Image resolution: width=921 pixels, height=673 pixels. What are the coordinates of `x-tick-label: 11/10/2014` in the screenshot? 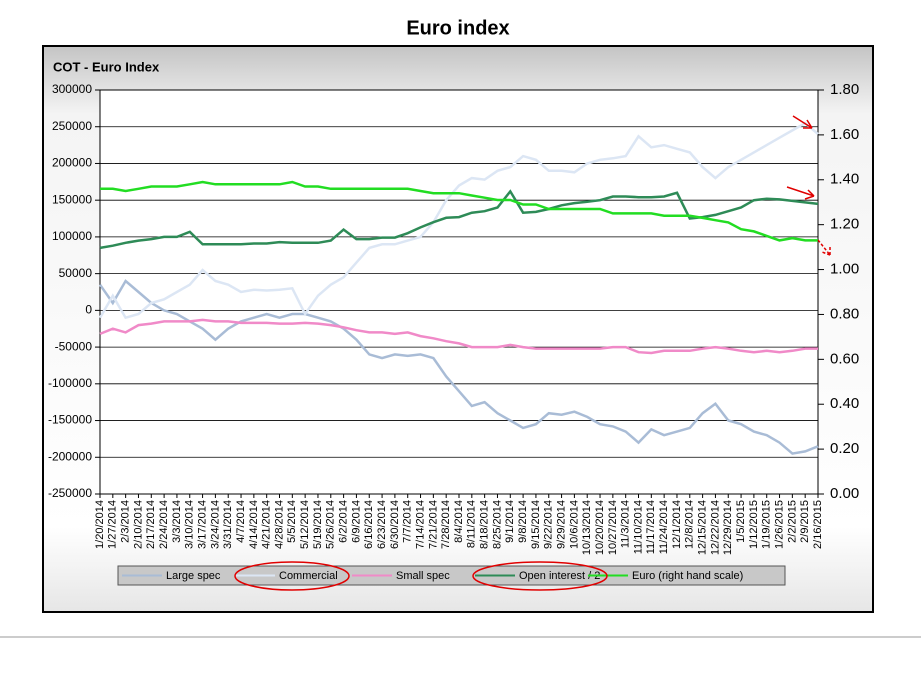 It's located at (638, 527).